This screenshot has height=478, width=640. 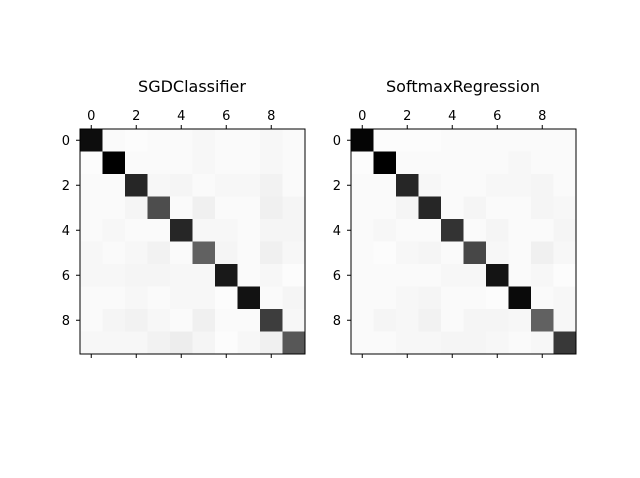 I want to click on y-tick-label: 8, so click(x=66, y=321).